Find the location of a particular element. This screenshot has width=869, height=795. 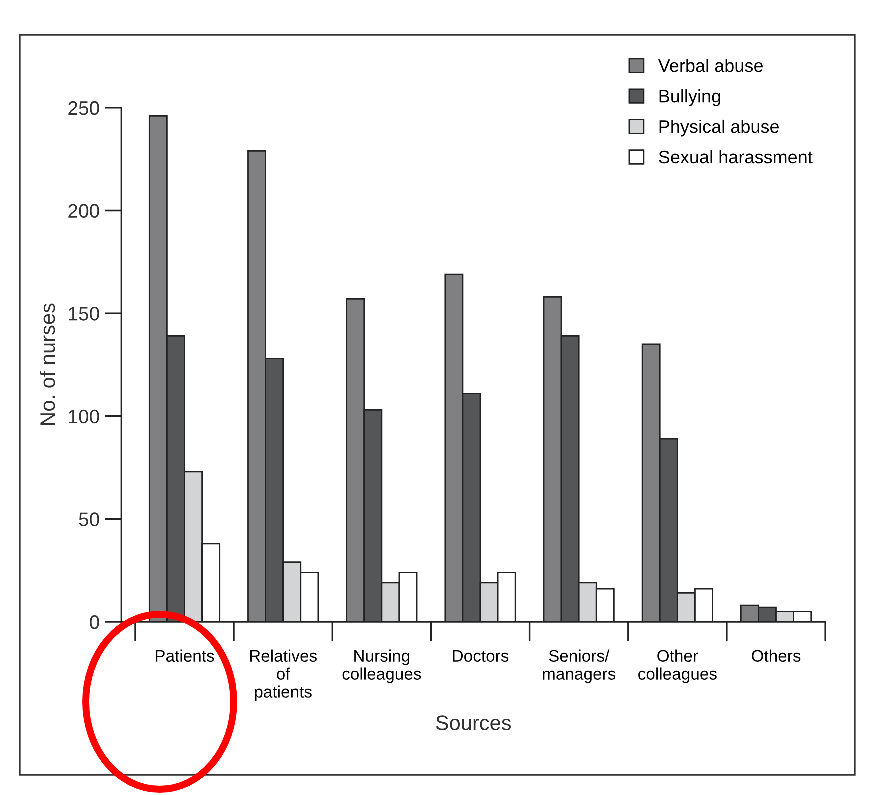

legend-label: Bullying is located at coordinates (690, 97).